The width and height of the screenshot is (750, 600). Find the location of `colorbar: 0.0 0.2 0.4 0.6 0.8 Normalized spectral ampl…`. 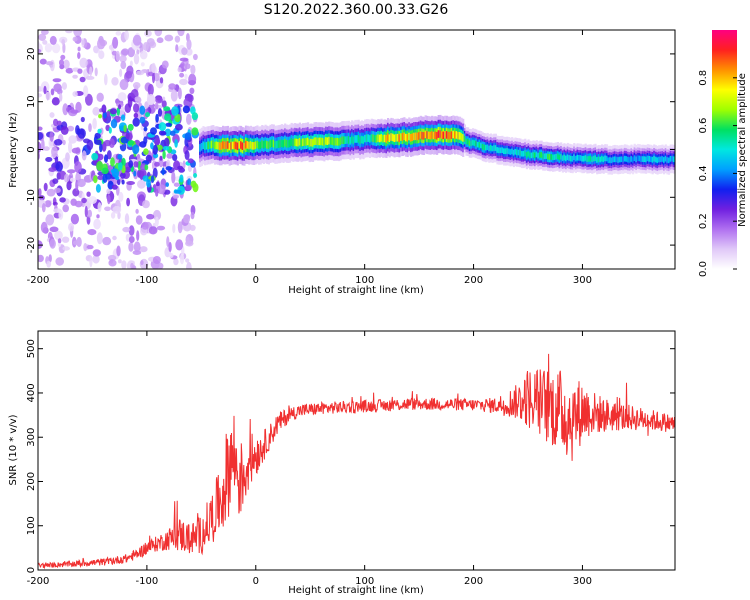

colorbar: 0.0 0.2 0.4 0.6 0.8 Normalized spectral ampl… is located at coordinates (723, 153).